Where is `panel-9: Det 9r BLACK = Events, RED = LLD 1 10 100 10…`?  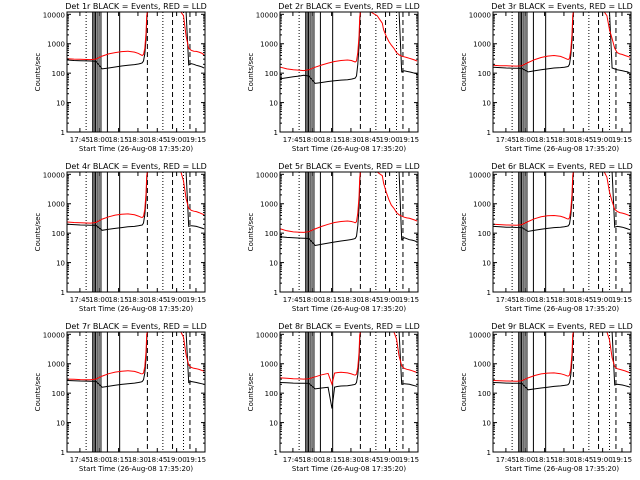 panel-9: Det 9r BLACK = Events, RED = LLD 1 10 100 10… is located at coordinates (546, 397).